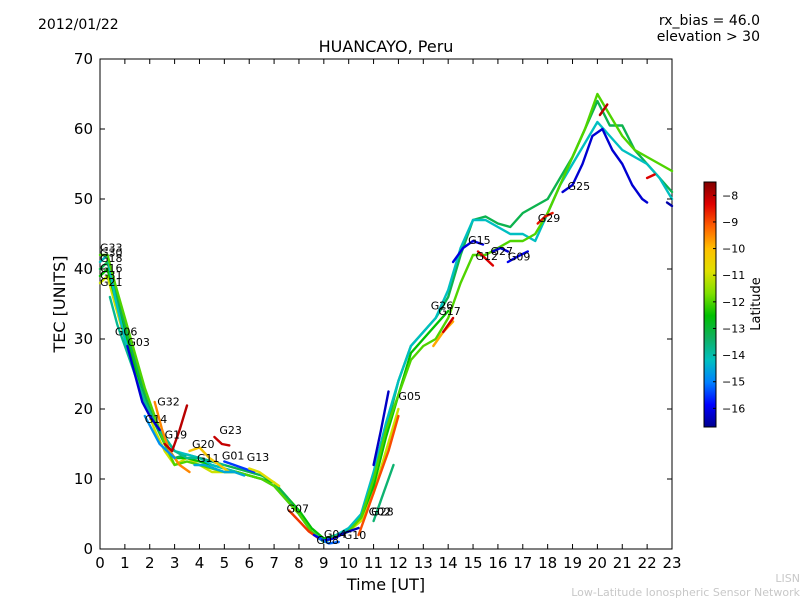 The width and height of the screenshot is (800, 600). I want to click on prn-label: G27, so click(501, 251).